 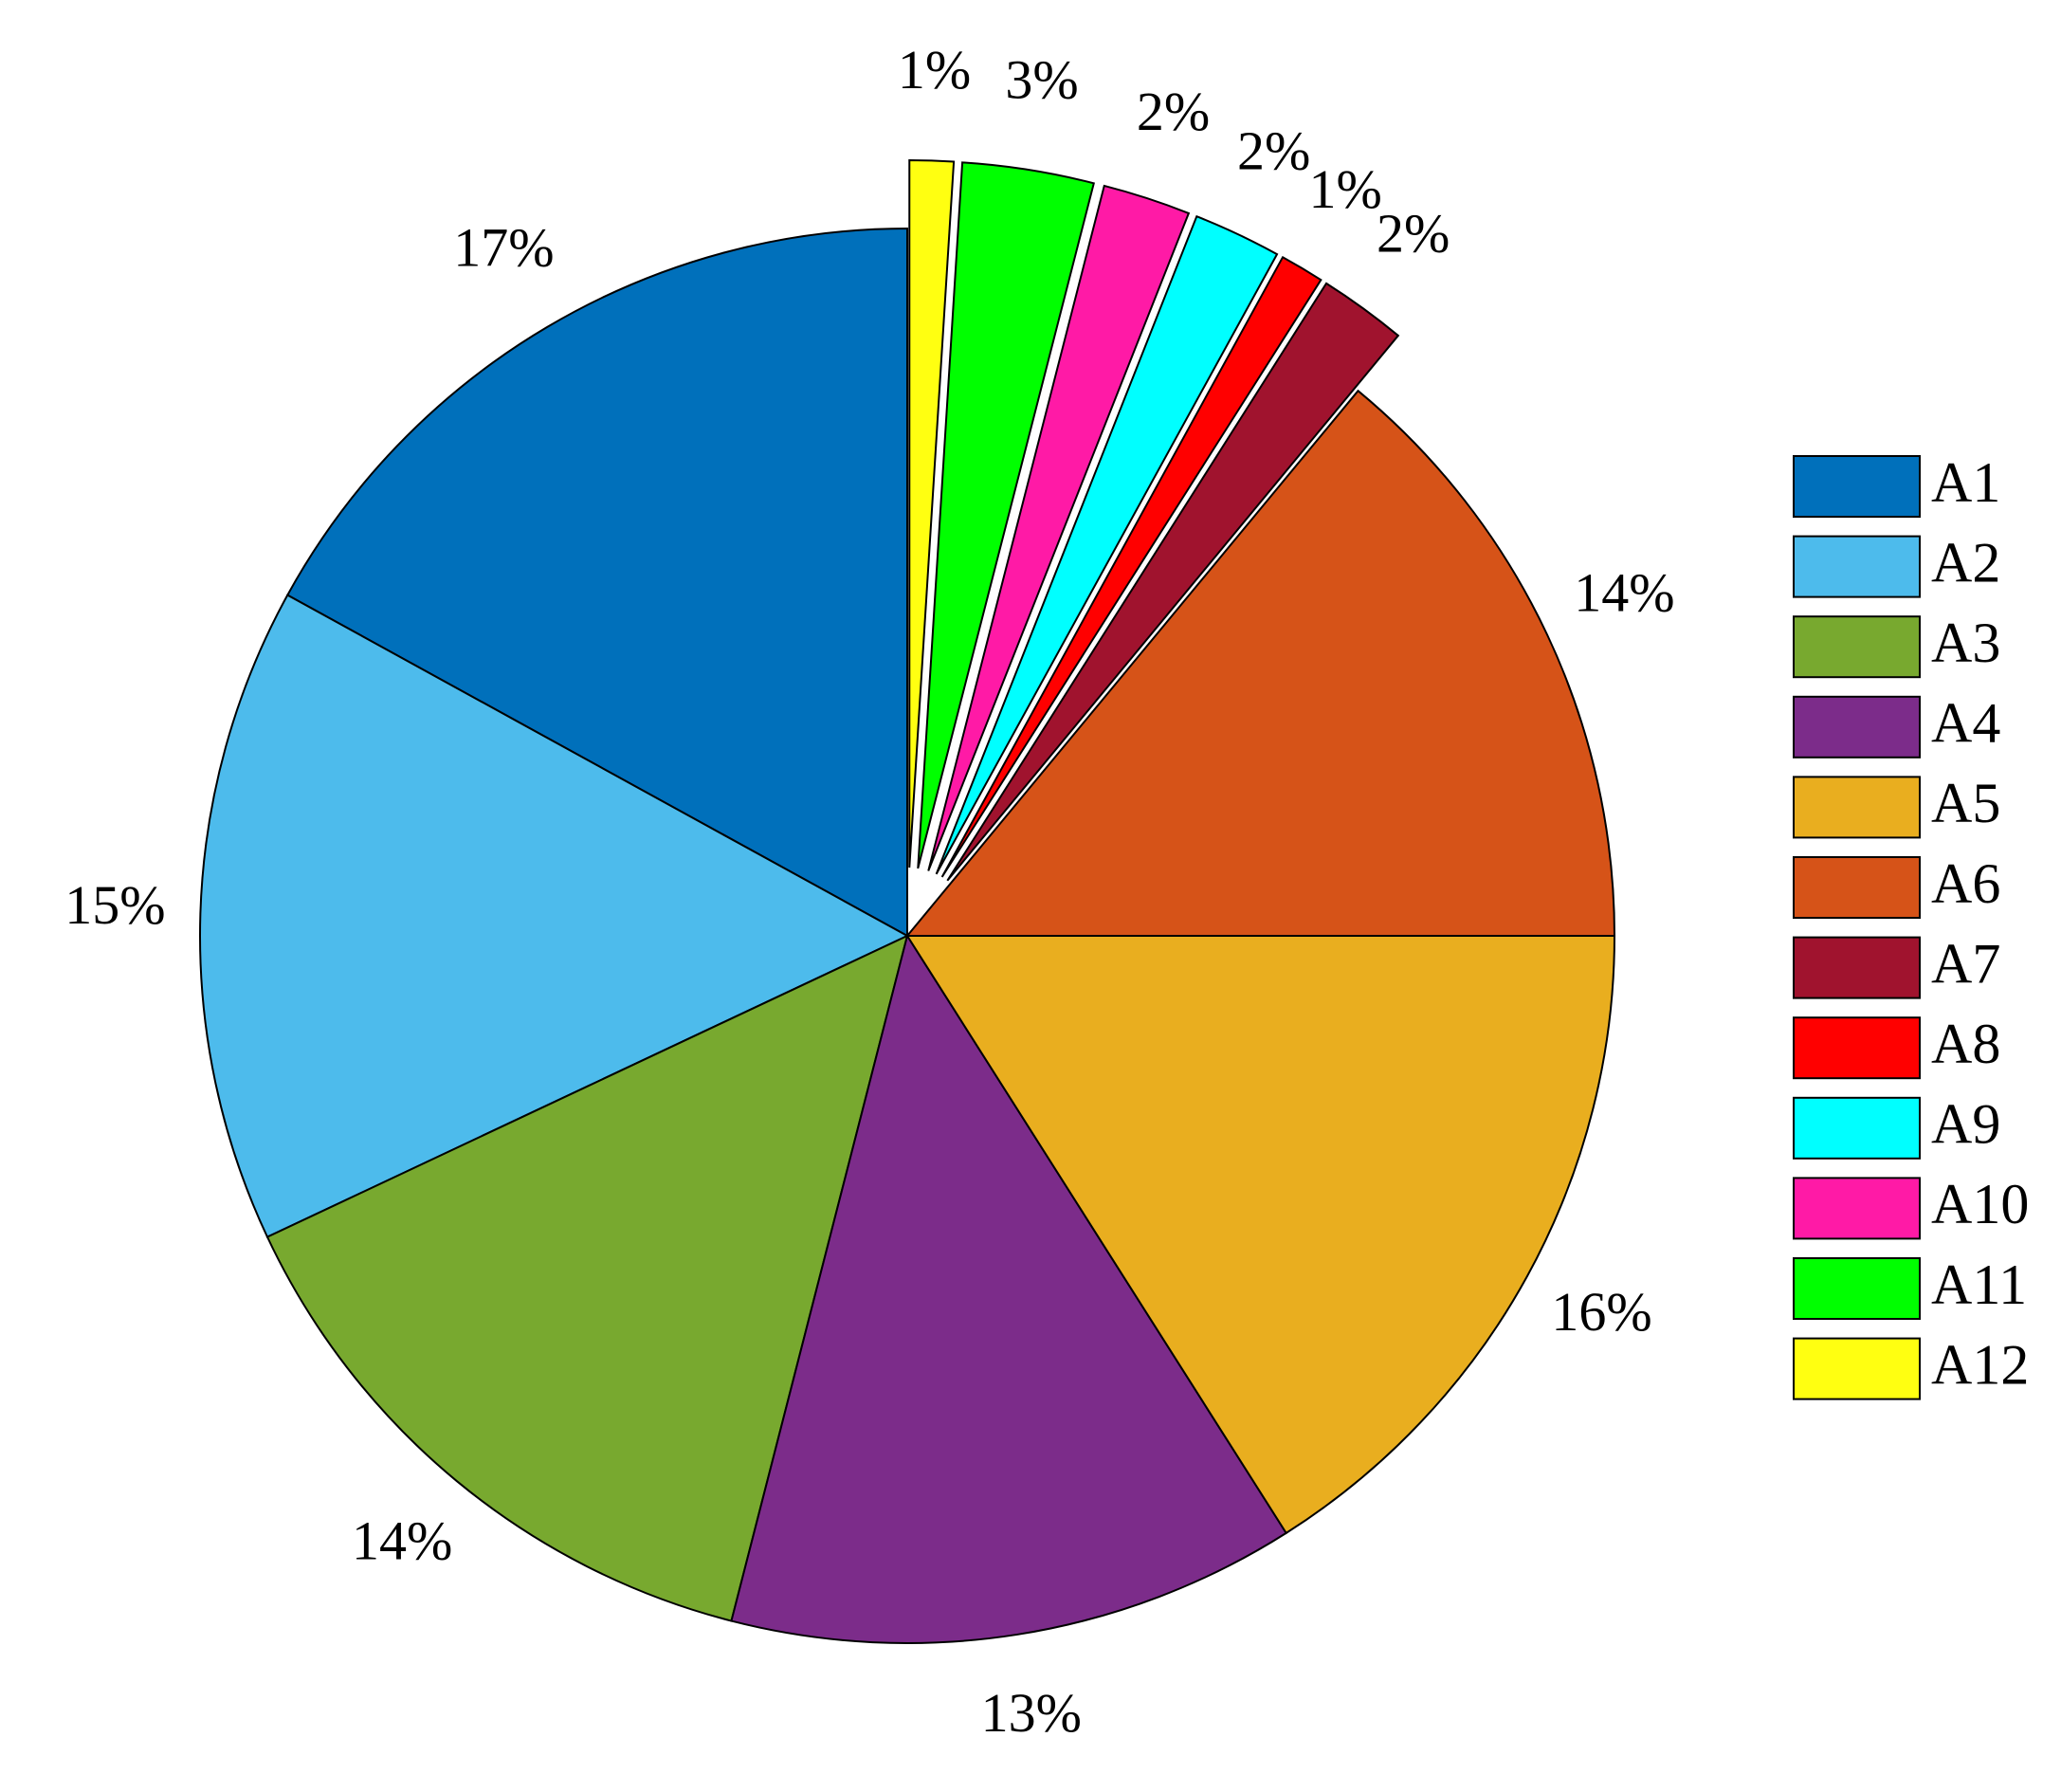 What do you see at coordinates (1965, 1044) in the screenshot?
I see `legend-label: A8` at bounding box center [1965, 1044].